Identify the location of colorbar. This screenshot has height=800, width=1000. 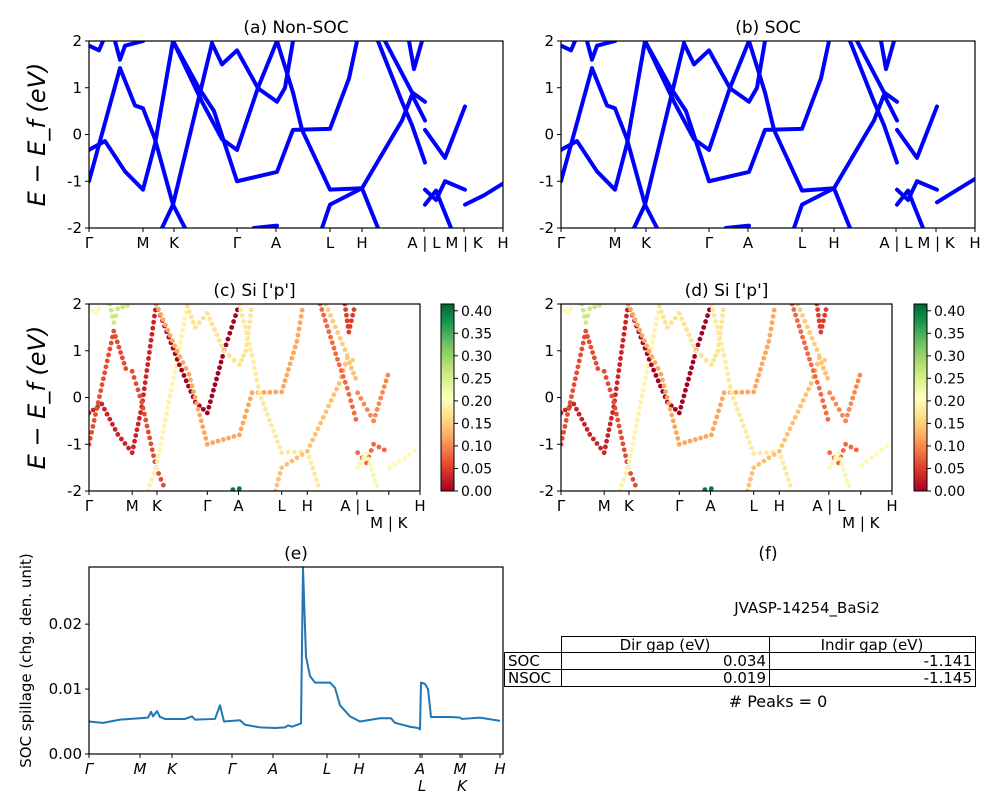
(447, 397).